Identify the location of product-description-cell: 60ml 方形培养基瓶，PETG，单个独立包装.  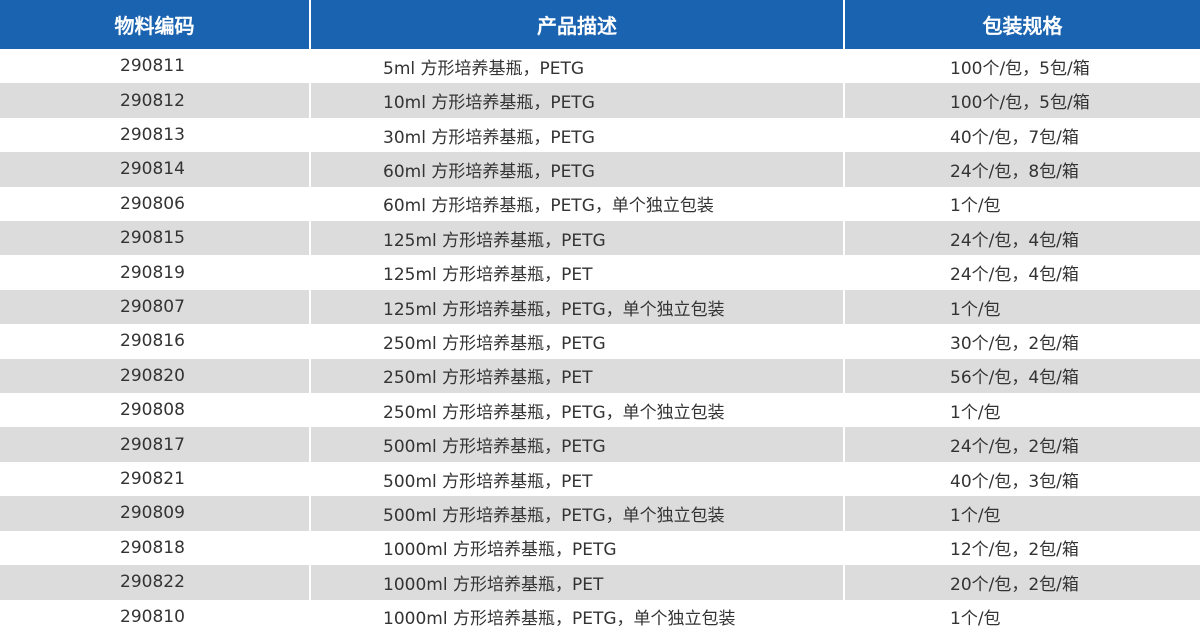
(576, 204).